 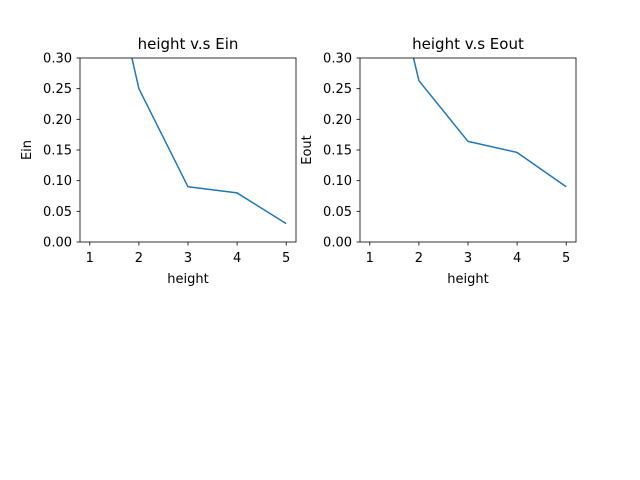 What do you see at coordinates (468, 44) in the screenshot?
I see `chart-title: height v.s Eout` at bounding box center [468, 44].